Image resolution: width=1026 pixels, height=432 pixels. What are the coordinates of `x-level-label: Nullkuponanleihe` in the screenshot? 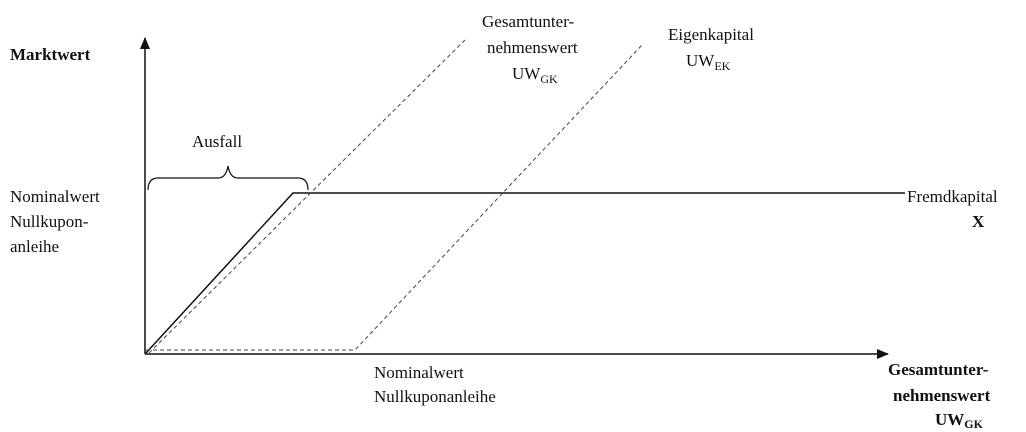 It's located at (435, 396).